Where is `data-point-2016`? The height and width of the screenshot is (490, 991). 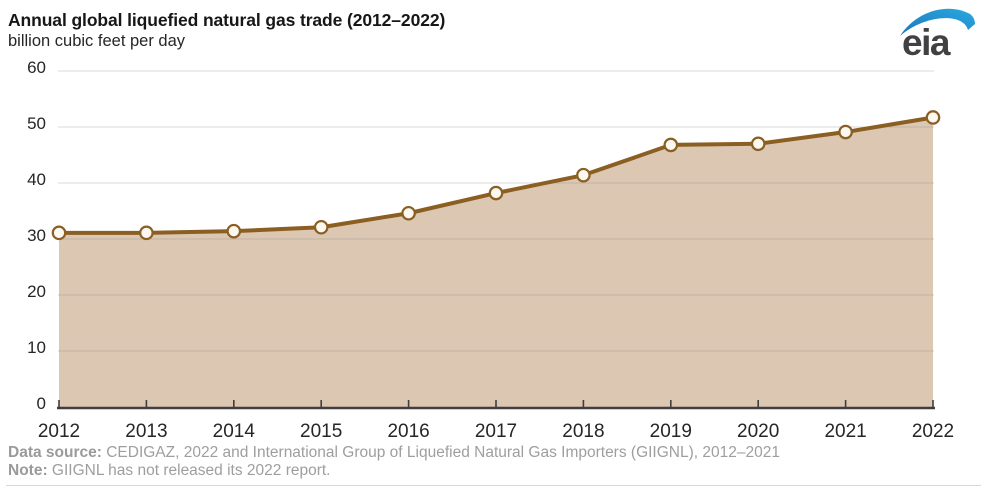 data-point-2016 is located at coordinates (408, 213).